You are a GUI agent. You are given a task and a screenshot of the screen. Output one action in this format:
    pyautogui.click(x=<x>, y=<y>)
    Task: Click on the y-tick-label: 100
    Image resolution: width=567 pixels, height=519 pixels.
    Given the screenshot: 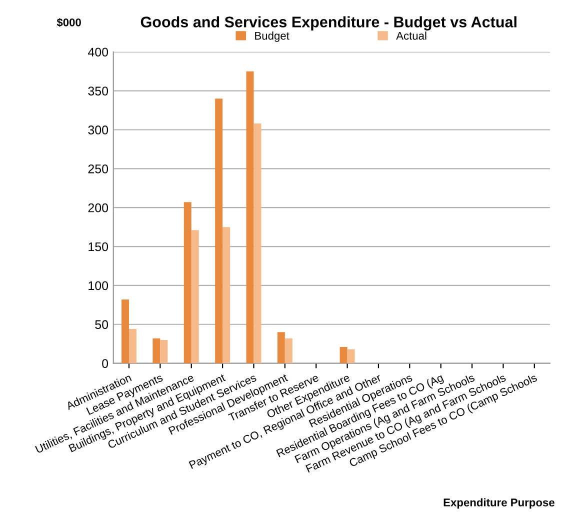 What is the action you would take?
    pyautogui.click(x=98, y=285)
    